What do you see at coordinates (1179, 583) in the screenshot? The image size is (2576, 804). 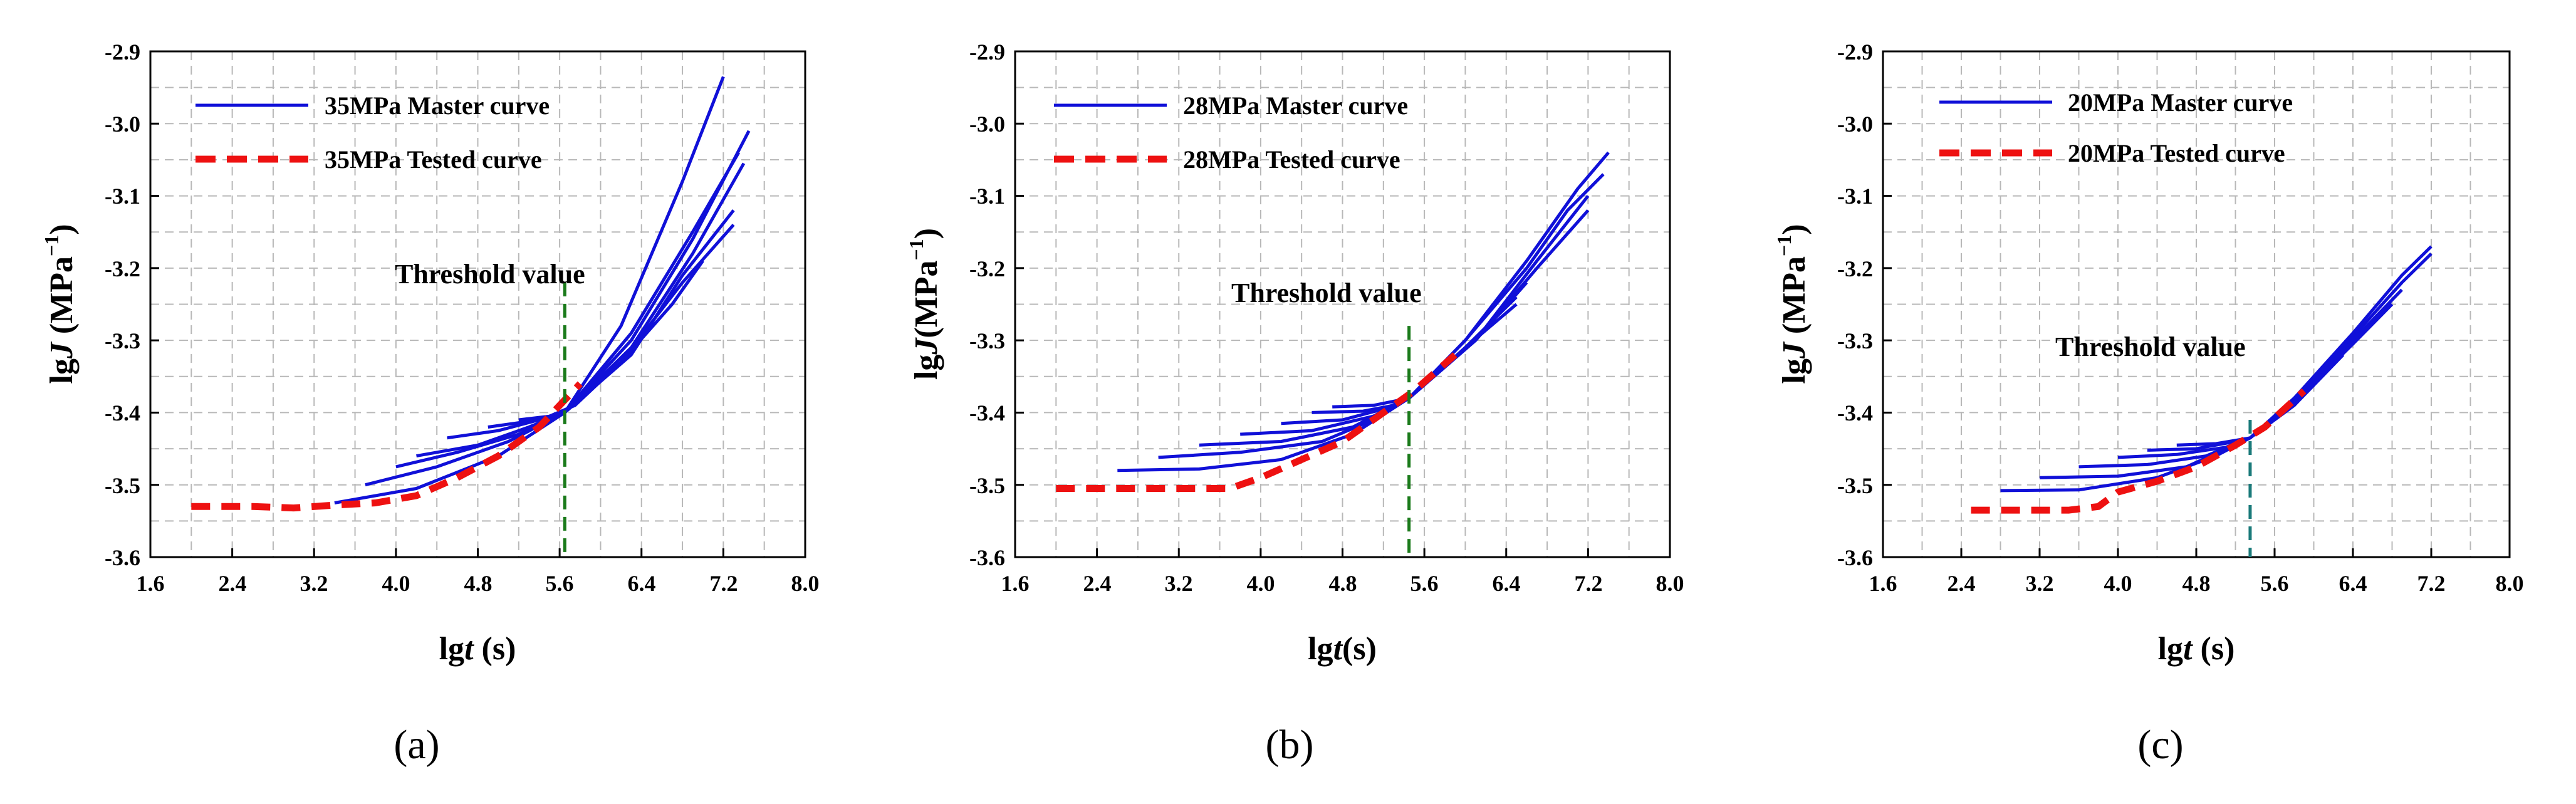 I see `panel-b-xtick-label: 3.2` at bounding box center [1179, 583].